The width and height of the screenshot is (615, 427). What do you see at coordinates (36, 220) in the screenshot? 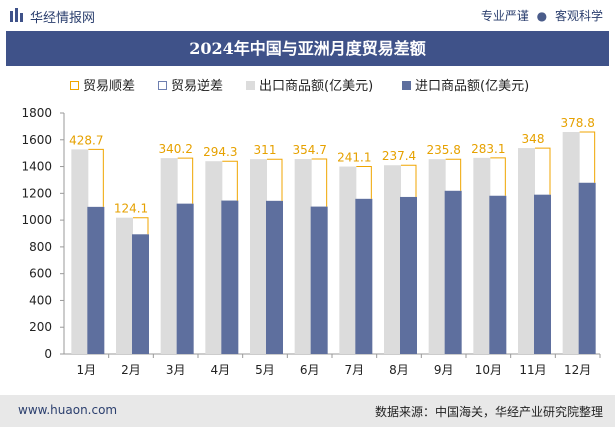
I see `y-tick-label: 1000` at bounding box center [36, 220].